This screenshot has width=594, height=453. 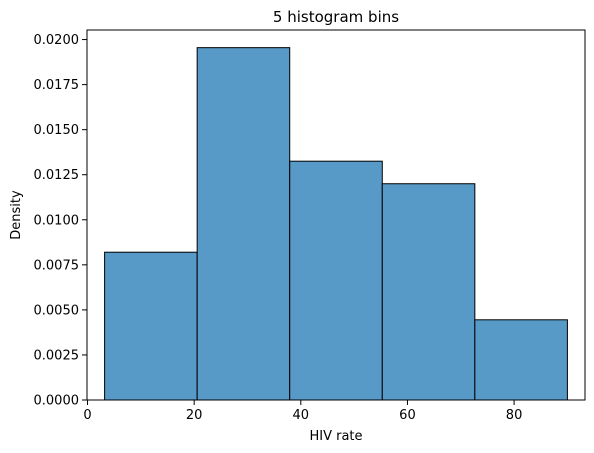 I want to click on x-axis-ticks: 0 20 40 60 80, so click(x=302, y=411).